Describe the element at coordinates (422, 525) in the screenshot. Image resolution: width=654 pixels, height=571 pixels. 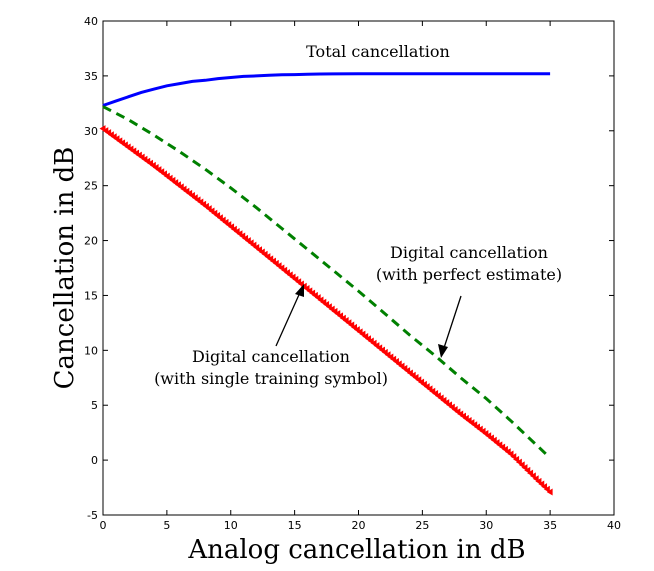
I see `x-tick-label: 25` at that location.